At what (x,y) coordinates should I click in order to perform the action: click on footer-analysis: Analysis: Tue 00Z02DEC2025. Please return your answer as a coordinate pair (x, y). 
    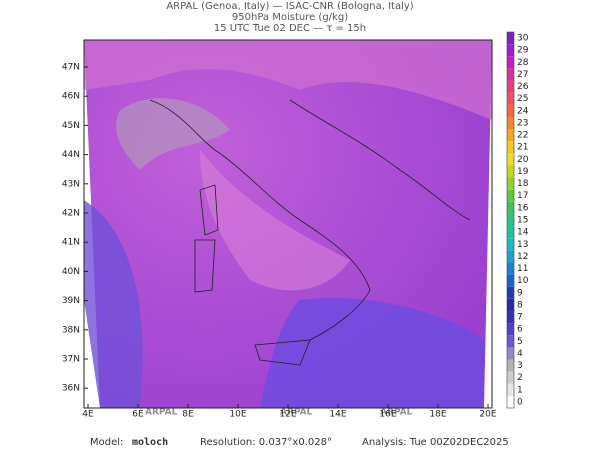
    Looking at the image, I should click on (435, 442).